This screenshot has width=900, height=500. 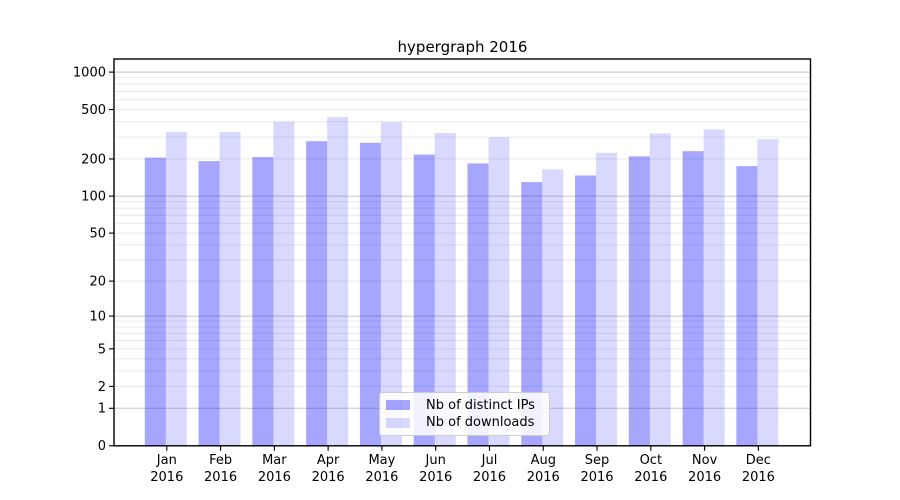 I want to click on legend-label-downloads: Nb of downloads, so click(x=480, y=423).